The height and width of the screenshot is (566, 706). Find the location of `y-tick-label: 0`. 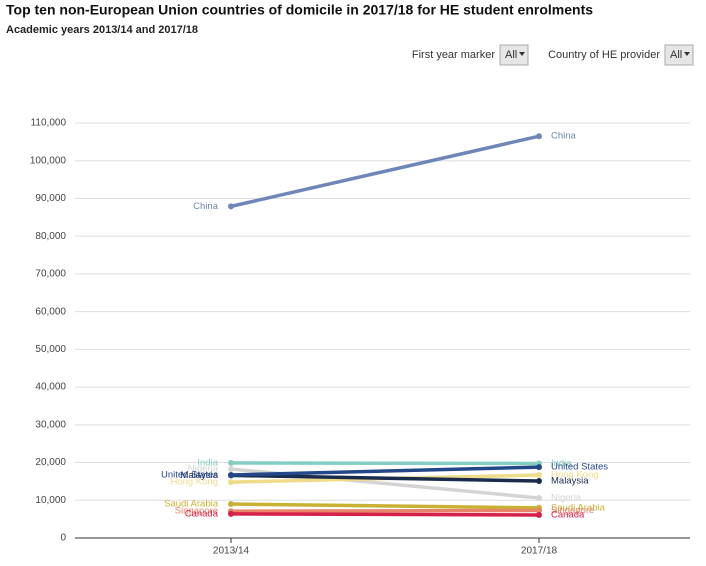

y-tick-label: 0 is located at coordinates (63, 538).